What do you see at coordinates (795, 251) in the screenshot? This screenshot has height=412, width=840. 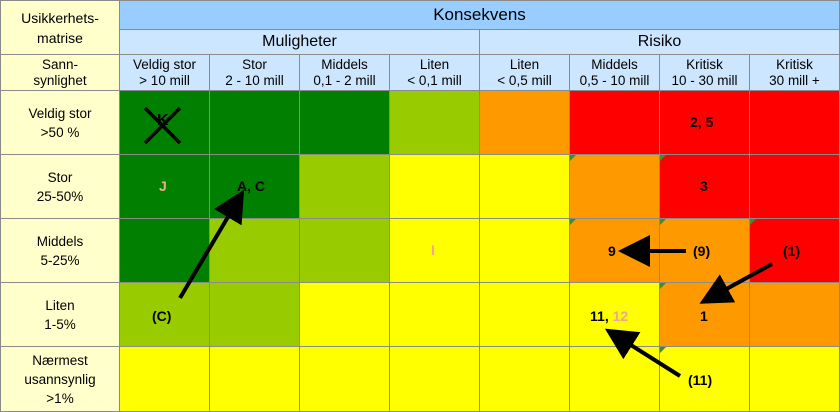 I see `matrix-cell-r2-c7` at bounding box center [795, 251].